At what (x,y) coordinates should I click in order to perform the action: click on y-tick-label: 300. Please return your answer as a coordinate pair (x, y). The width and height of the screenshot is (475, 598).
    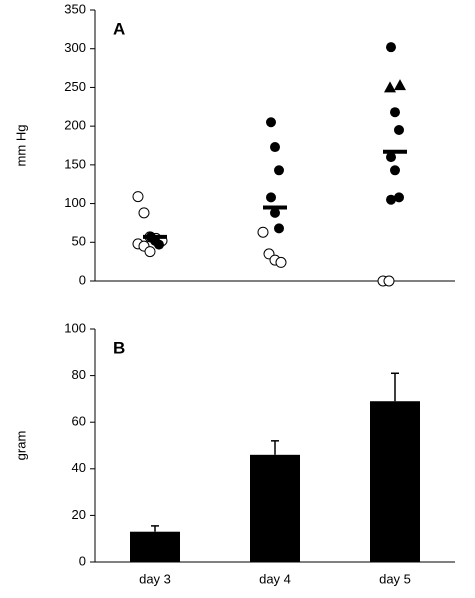
    Looking at the image, I should click on (75, 47).